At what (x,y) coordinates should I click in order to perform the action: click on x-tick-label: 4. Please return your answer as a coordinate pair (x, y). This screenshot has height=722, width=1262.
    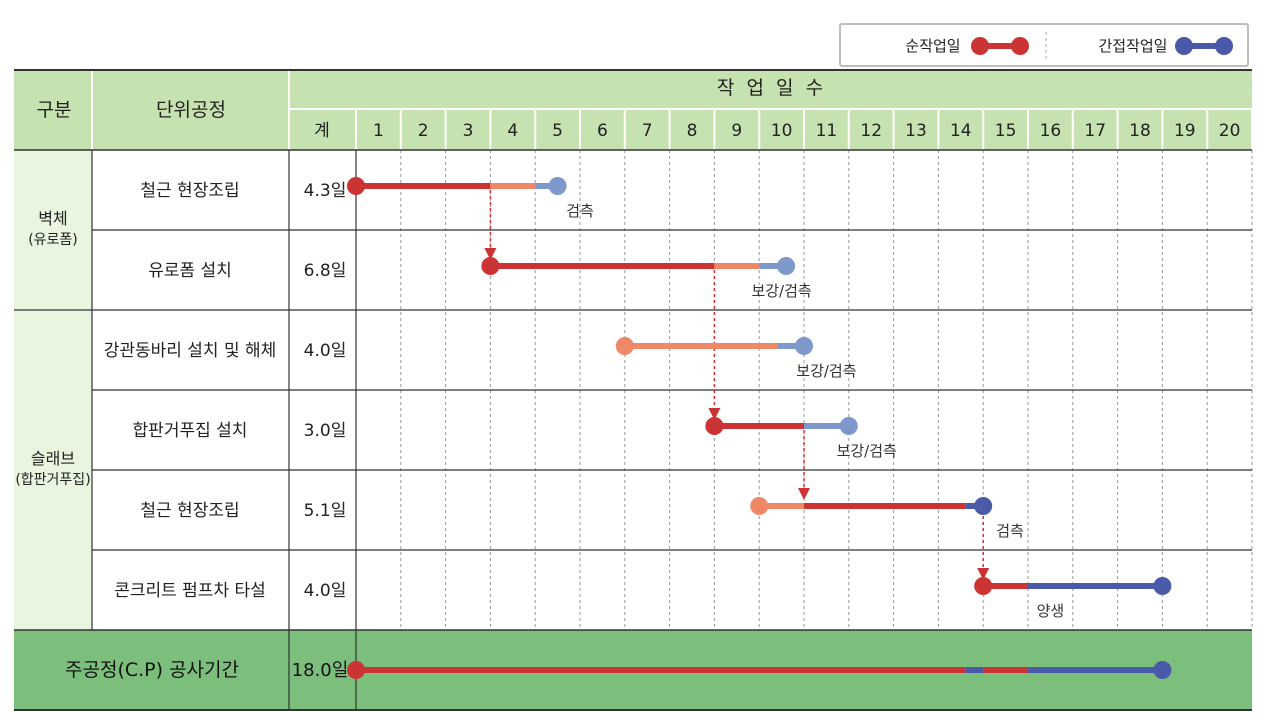
    Looking at the image, I should click on (512, 131).